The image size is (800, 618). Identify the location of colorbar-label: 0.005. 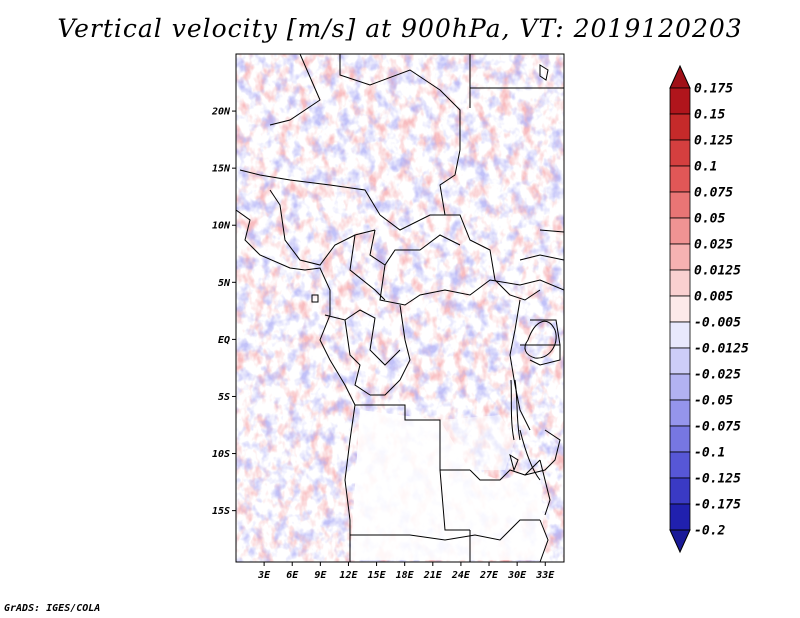
(713, 297).